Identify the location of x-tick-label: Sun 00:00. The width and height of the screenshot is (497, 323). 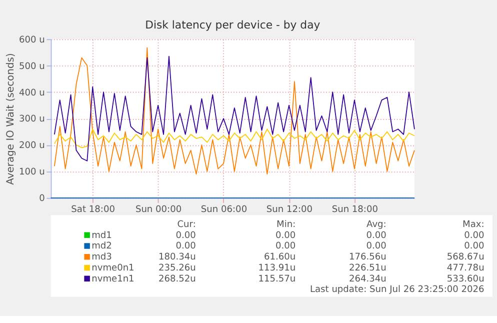
(158, 209).